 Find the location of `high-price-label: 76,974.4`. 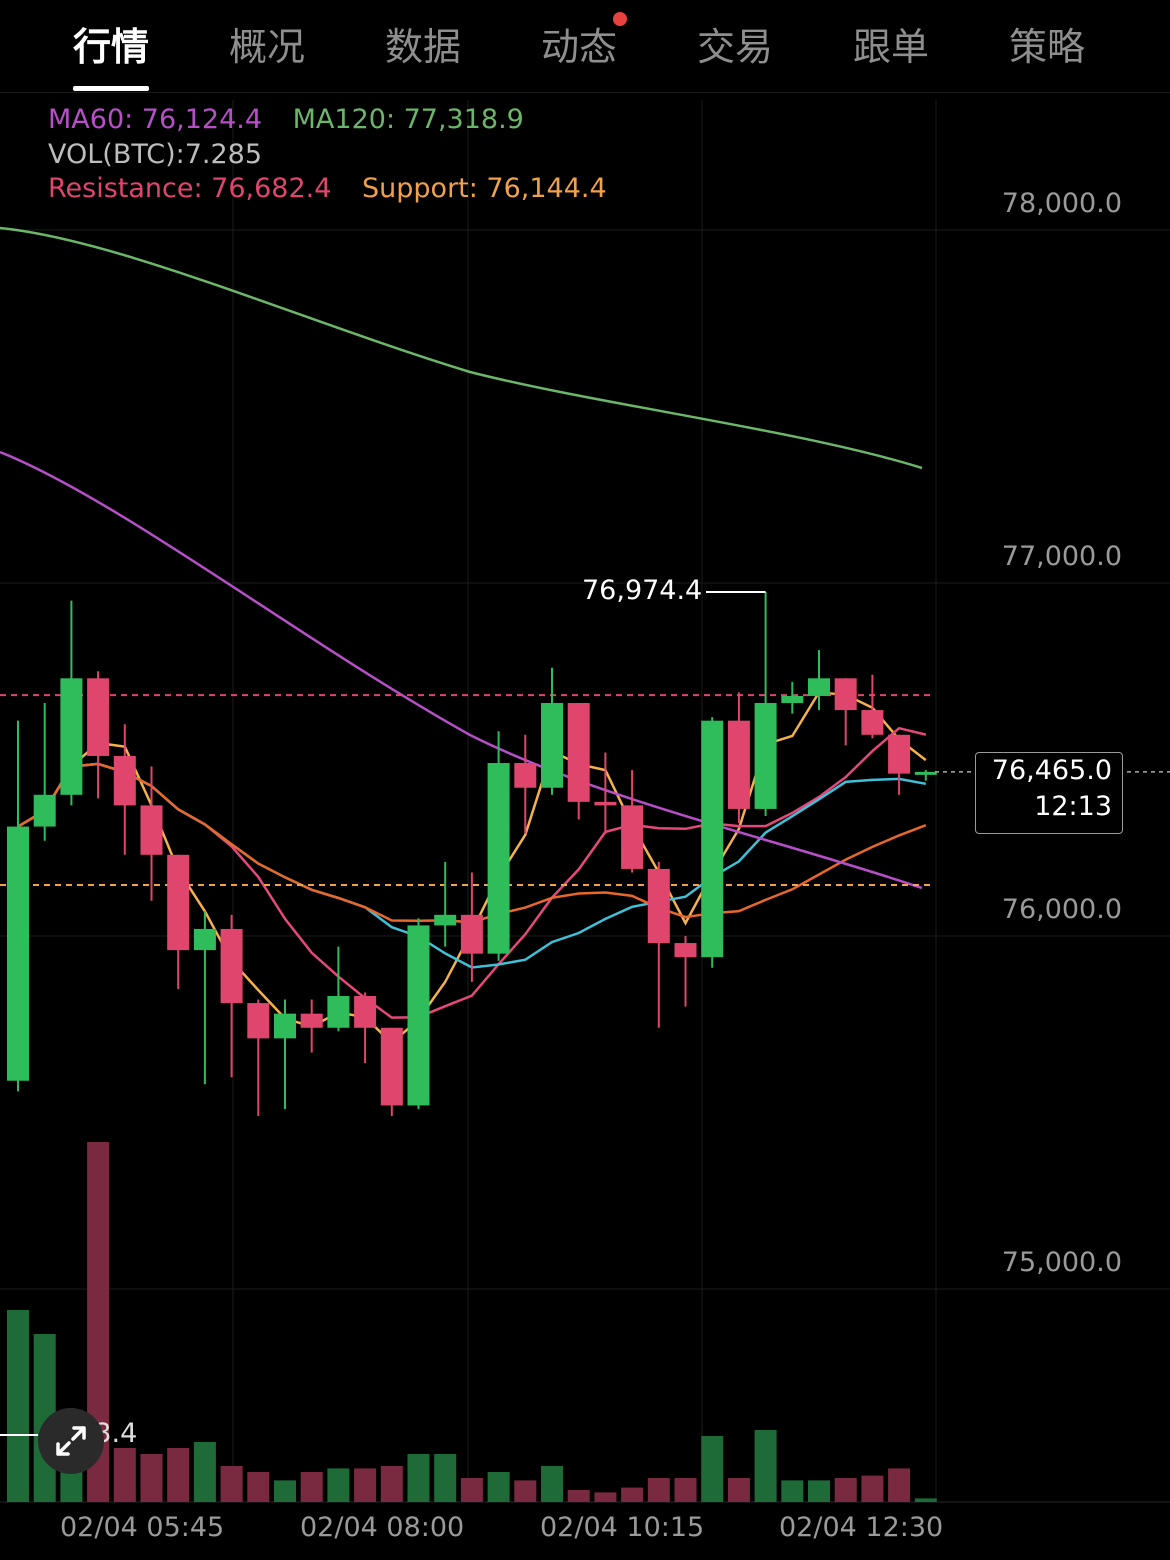

high-price-label: 76,974.4 is located at coordinates (642, 590).